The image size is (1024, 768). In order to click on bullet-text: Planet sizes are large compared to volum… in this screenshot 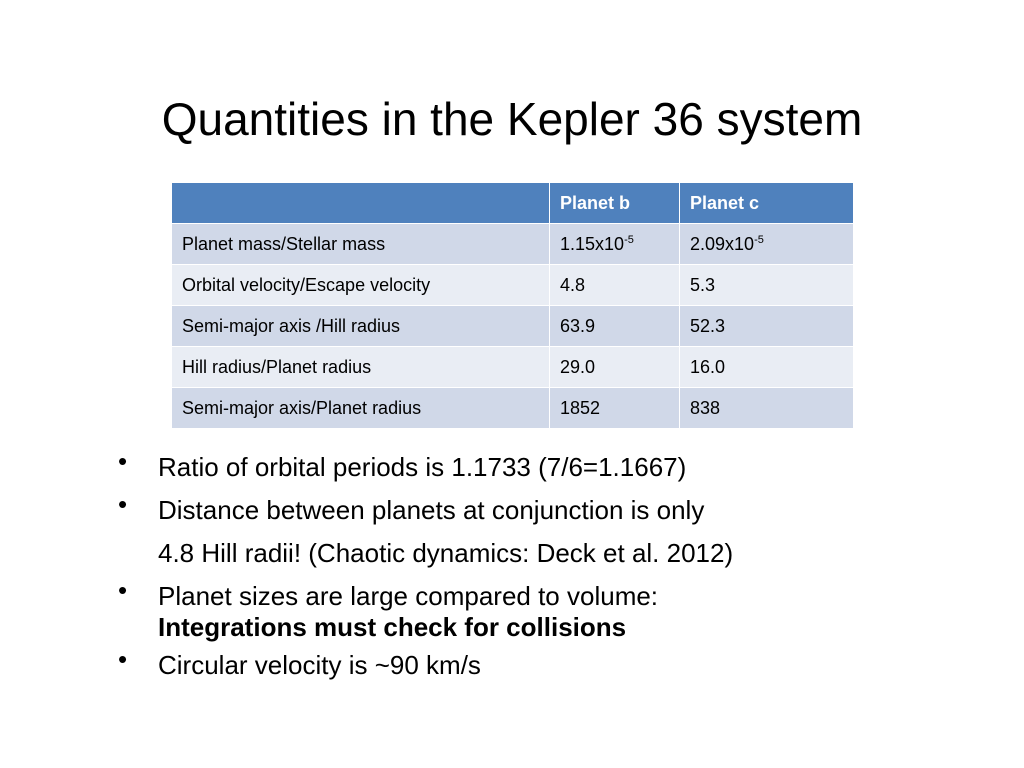, I will do `click(408, 596)`.